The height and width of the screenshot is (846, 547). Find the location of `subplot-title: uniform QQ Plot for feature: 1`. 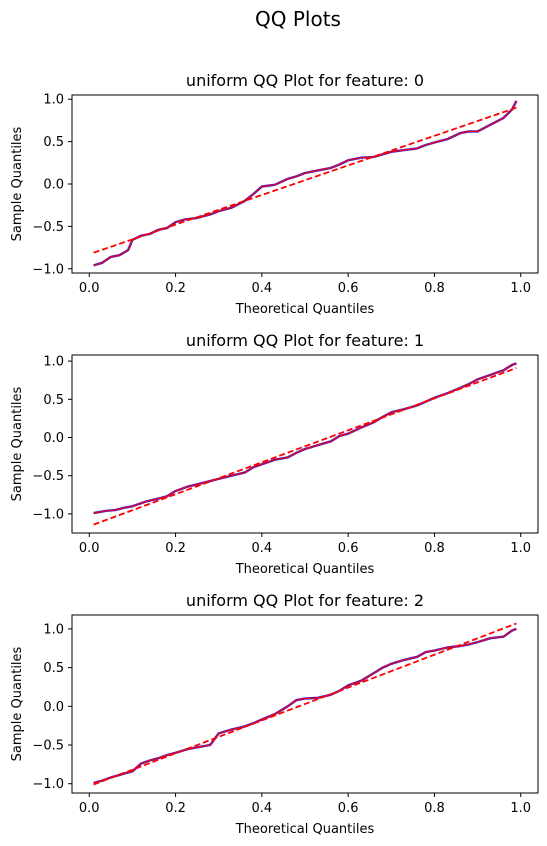

subplot-title: uniform QQ Plot for feature: 1 is located at coordinates (305, 340).